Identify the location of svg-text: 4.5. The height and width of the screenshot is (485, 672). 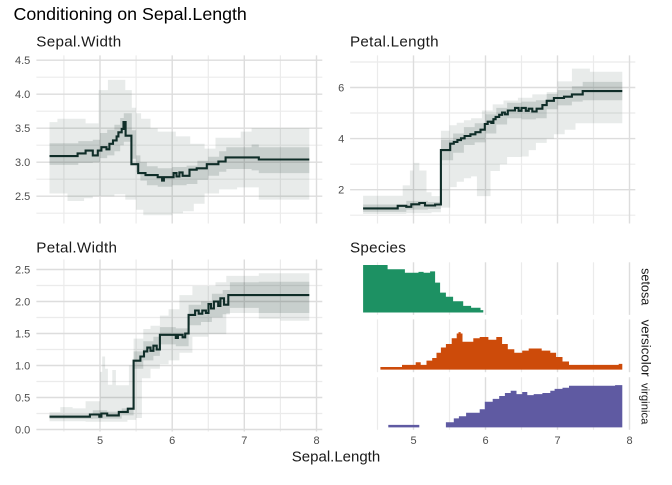
(22, 61).